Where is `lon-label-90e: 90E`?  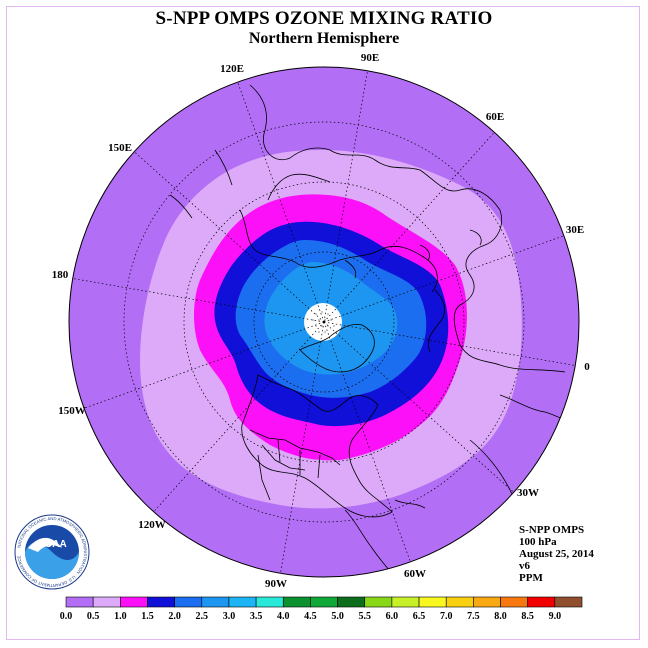
lon-label-90e: 90E is located at coordinates (370, 58).